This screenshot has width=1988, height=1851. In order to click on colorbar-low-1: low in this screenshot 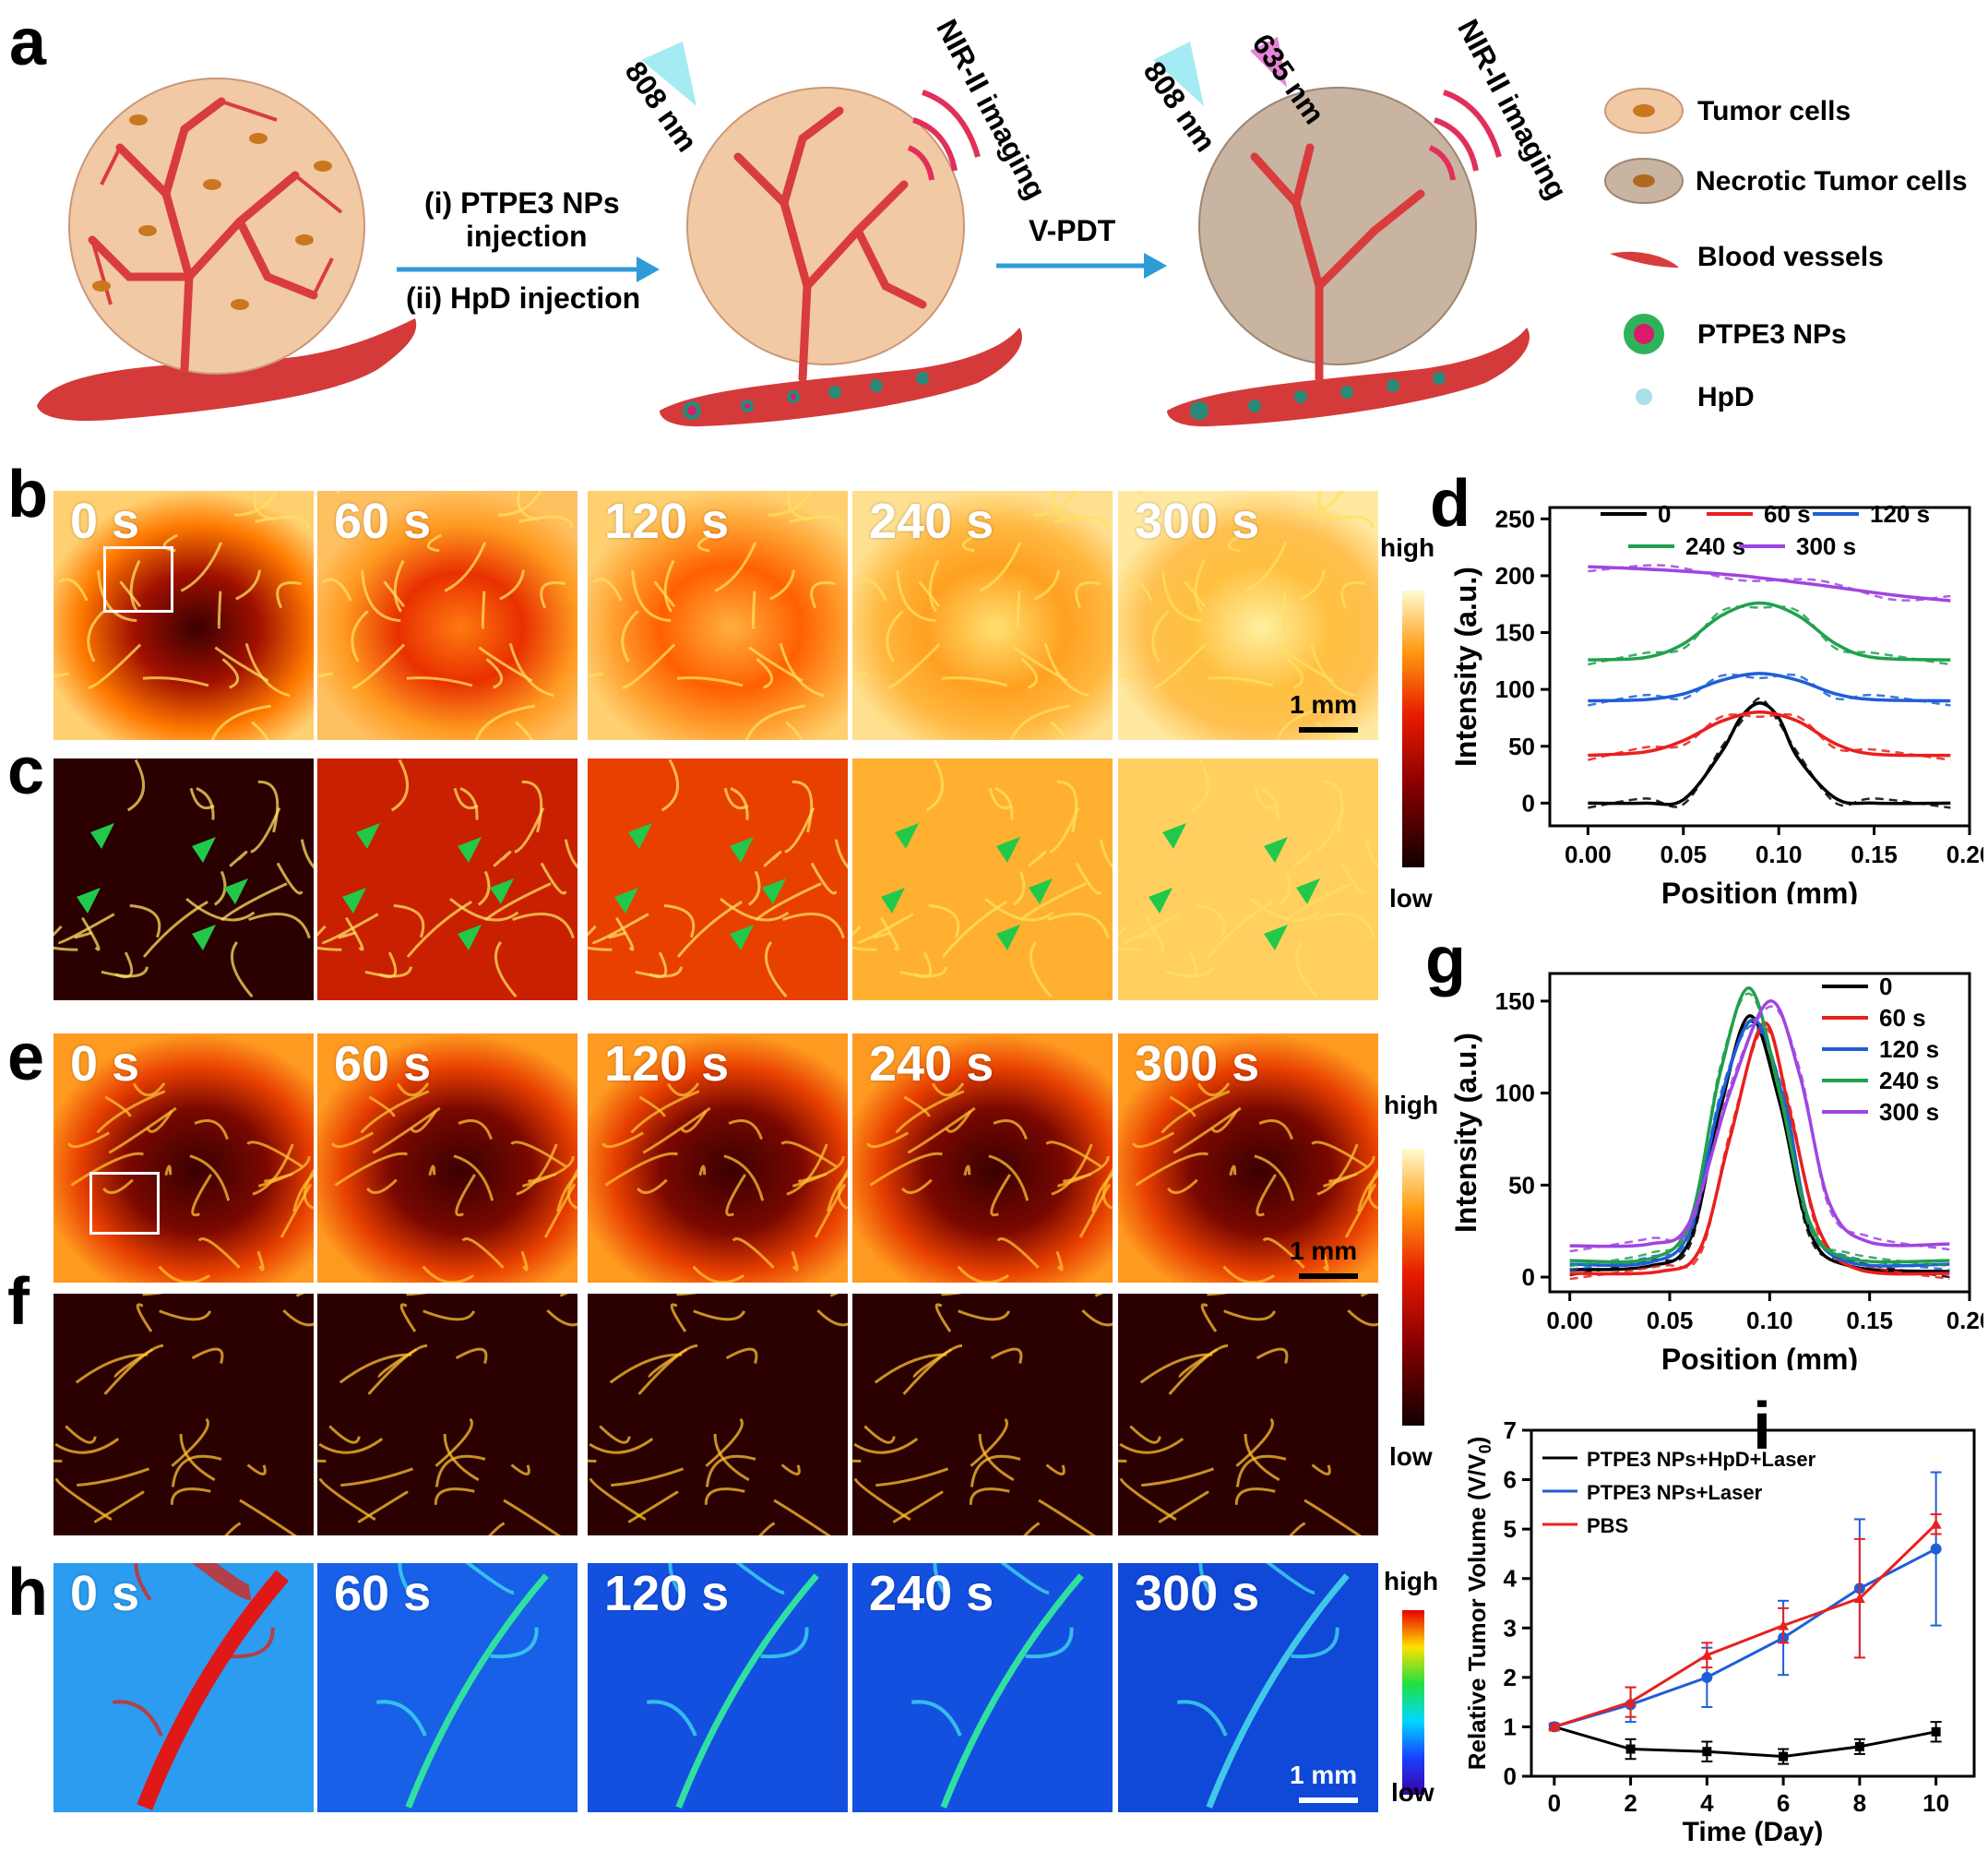, I will do `click(1411, 898)`.